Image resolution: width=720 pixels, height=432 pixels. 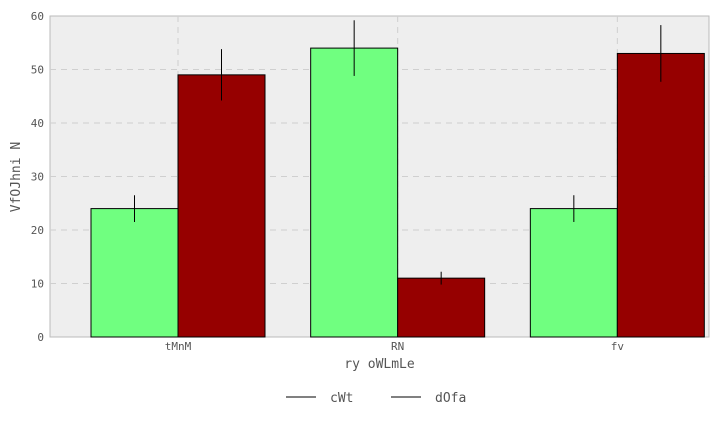 What do you see at coordinates (37, 70) in the screenshot?
I see `y-tick-label: 50` at bounding box center [37, 70].